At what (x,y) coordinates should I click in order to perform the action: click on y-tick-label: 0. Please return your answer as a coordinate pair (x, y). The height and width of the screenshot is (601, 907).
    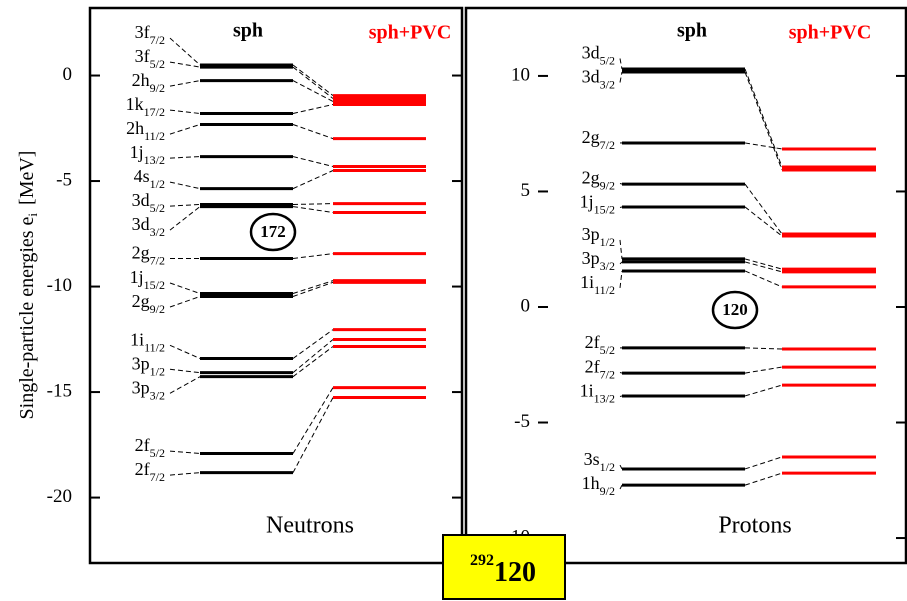
    Looking at the image, I should click on (68, 74).